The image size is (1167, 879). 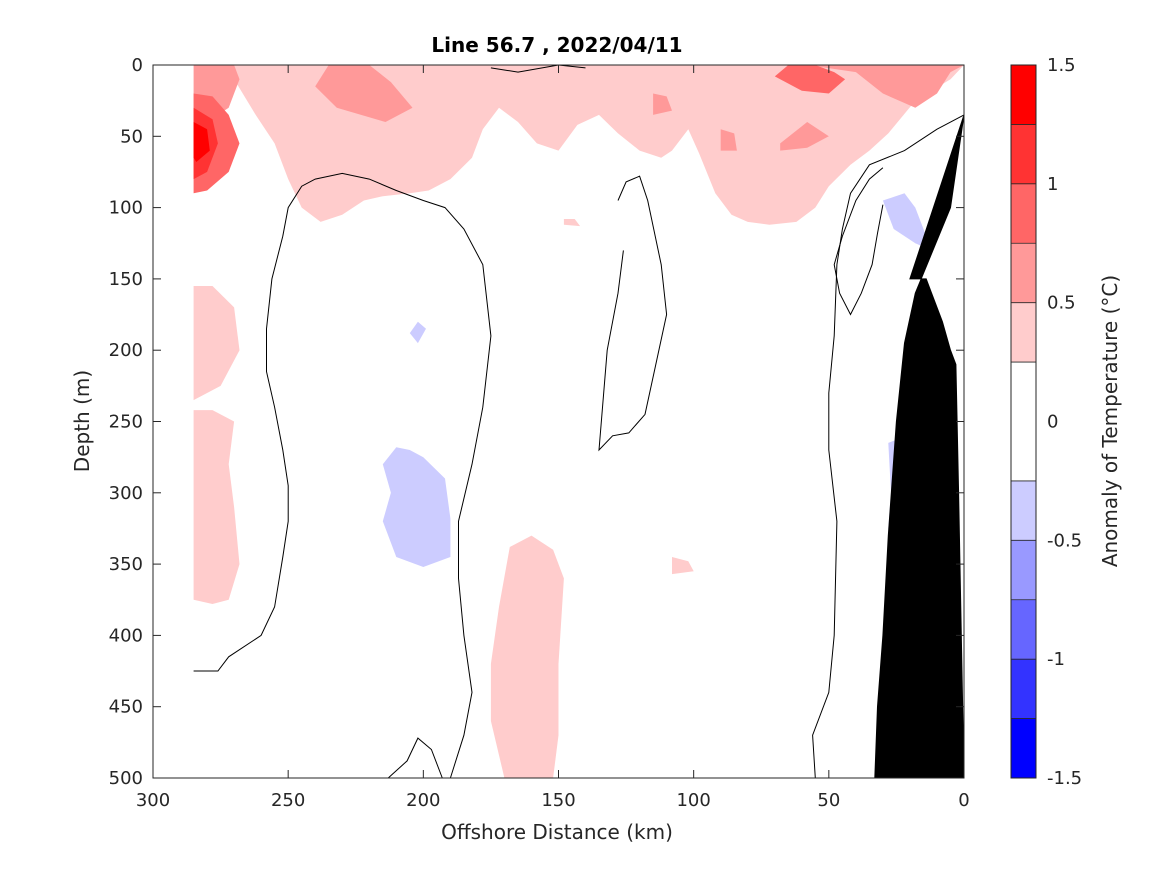 I want to click on y-axis-label: Depth (m), so click(x=82, y=421).